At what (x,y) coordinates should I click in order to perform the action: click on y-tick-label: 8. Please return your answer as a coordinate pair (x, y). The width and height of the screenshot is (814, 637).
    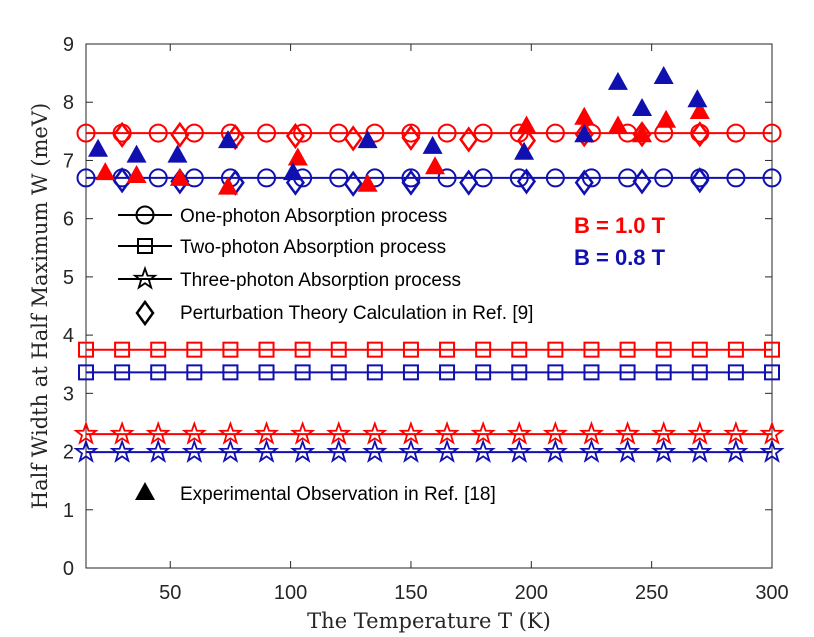
    Looking at the image, I should click on (68, 103).